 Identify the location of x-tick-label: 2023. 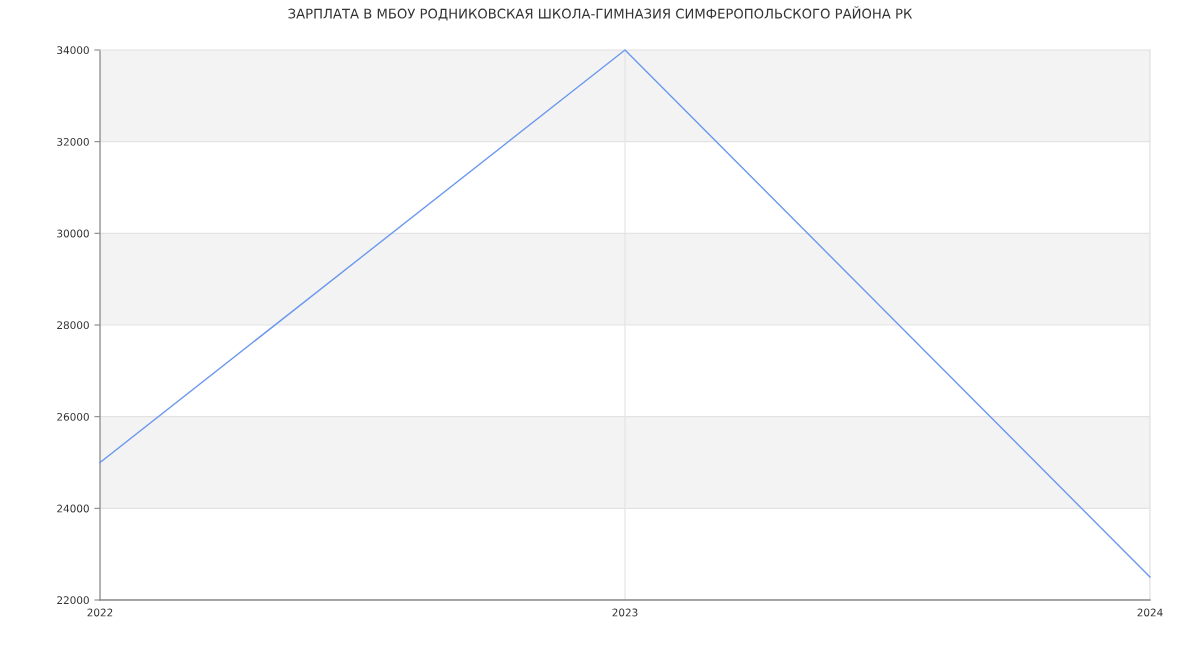
(625, 612).